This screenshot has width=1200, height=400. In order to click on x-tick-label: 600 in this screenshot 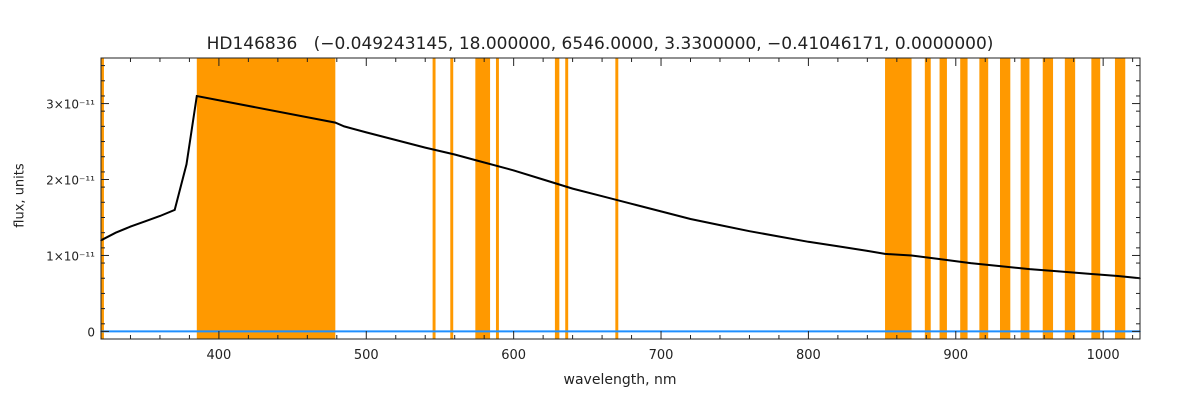, I will do `click(513, 355)`.